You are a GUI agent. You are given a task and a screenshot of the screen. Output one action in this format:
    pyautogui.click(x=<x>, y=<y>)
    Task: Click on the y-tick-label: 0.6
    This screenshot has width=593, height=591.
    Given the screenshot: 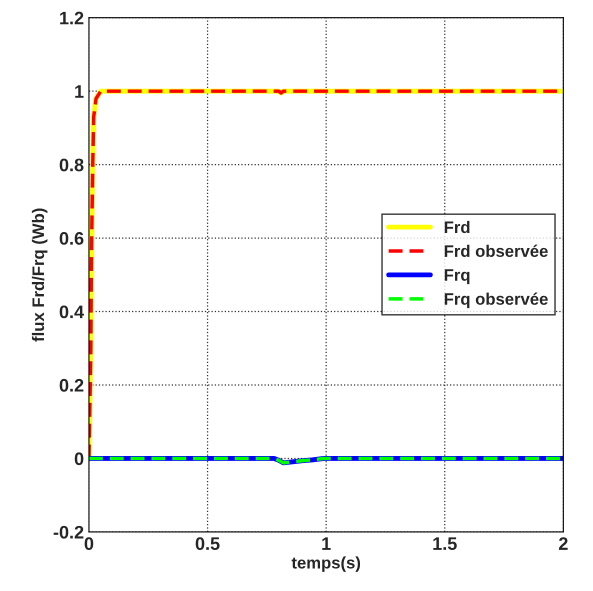 What is the action you would take?
    pyautogui.click(x=72, y=238)
    